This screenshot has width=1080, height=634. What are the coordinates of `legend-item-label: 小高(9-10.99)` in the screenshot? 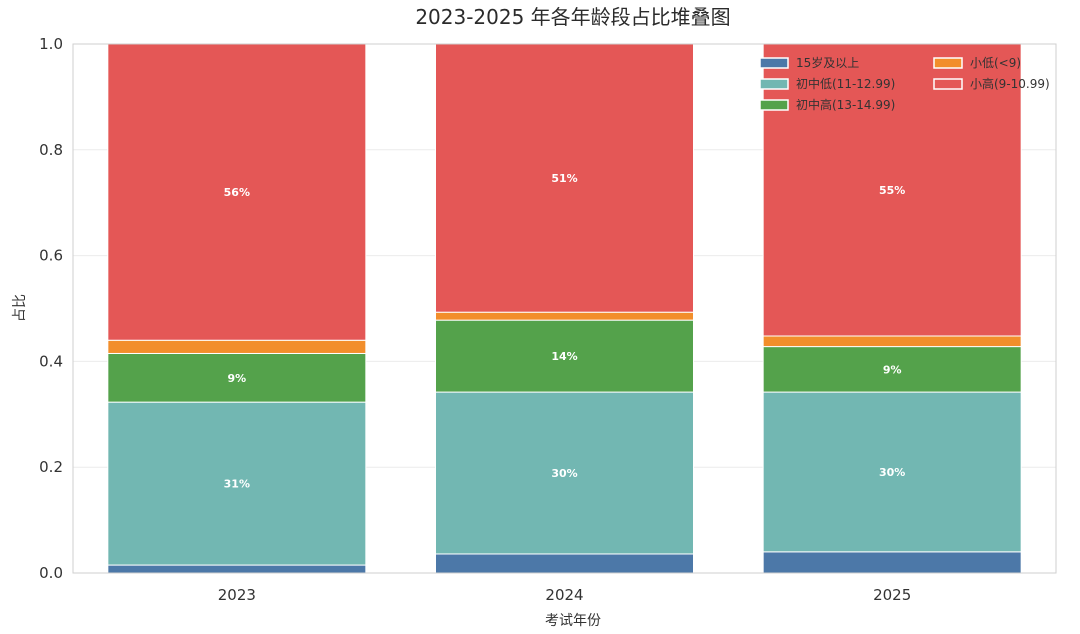 It's located at (1010, 83).